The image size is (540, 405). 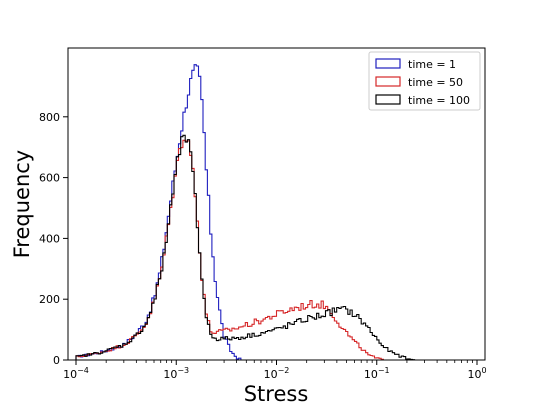 I want to click on x-tick-label: 10⁻³, so click(x=176, y=373).